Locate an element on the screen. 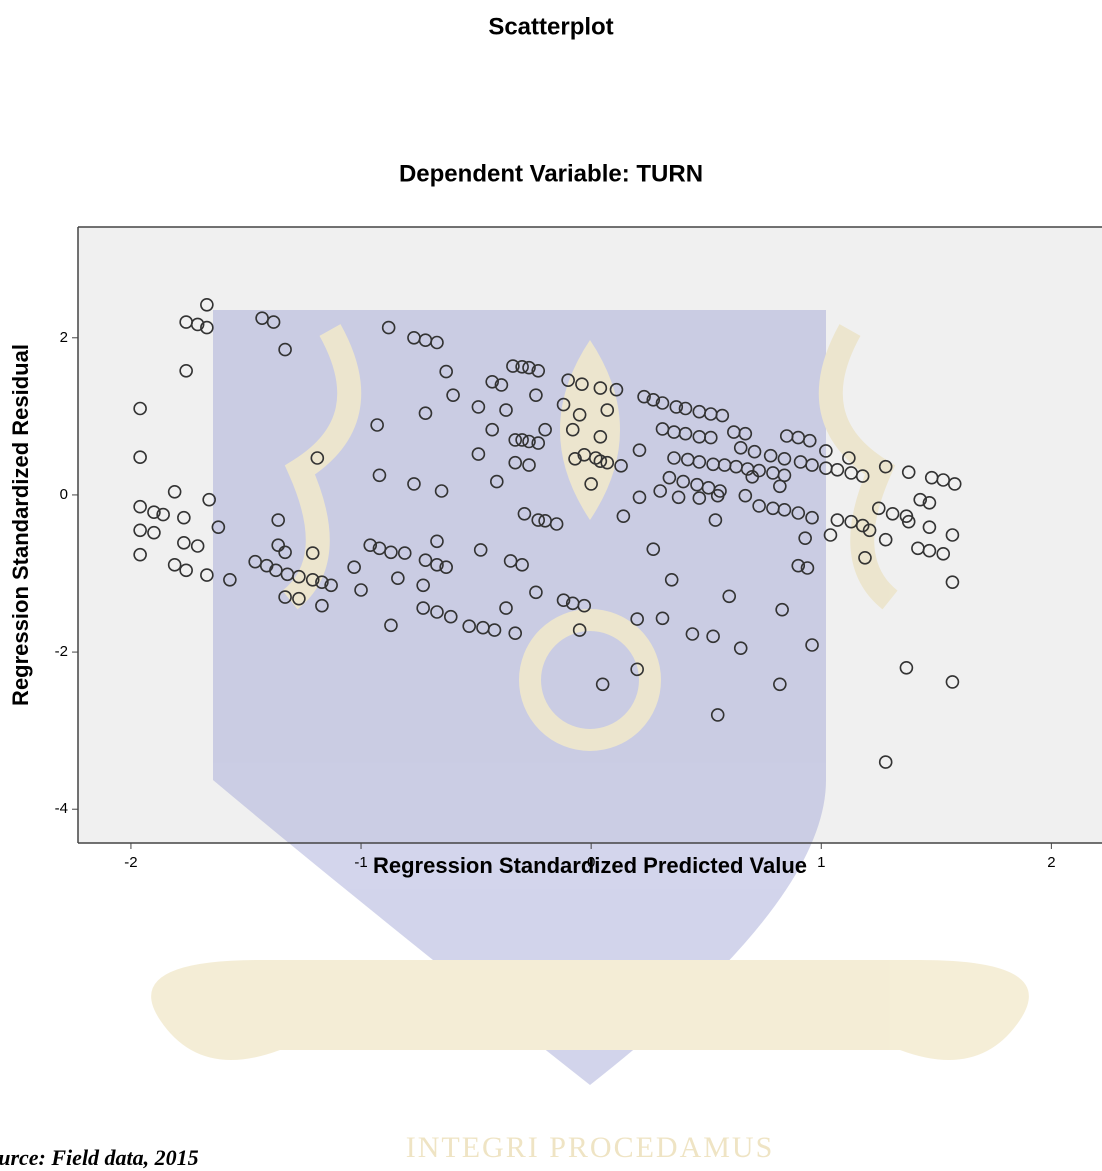 The image size is (1102, 1171). y-tick-label: 2 is located at coordinates (64, 337).